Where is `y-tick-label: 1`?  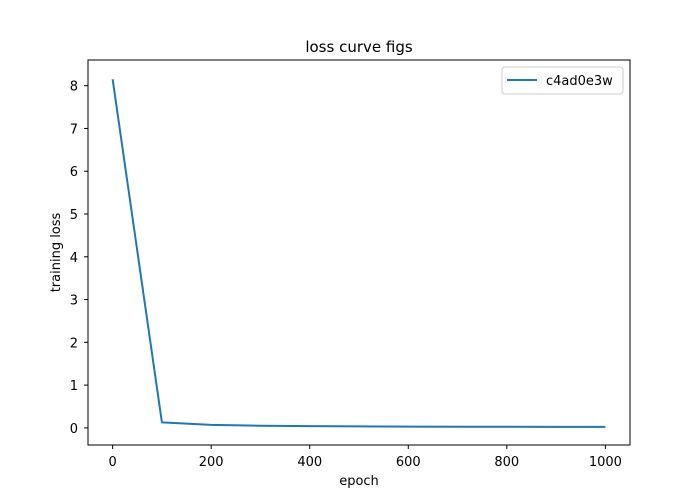 y-tick-label: 1 is located at coordinates (74, 386).